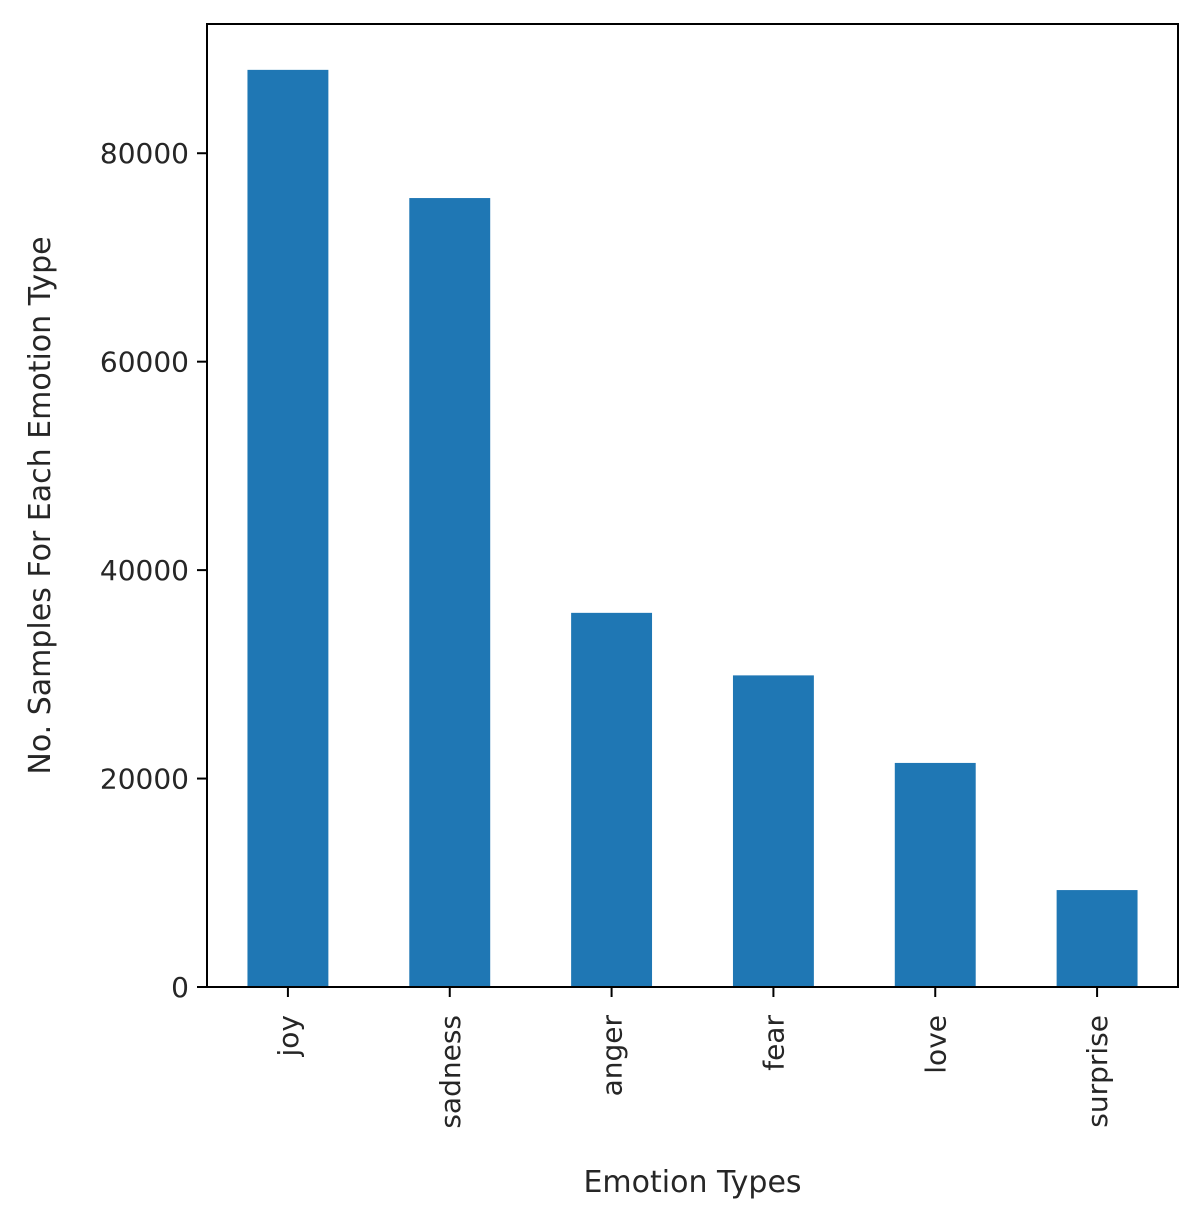 The height and width of the screenshot is (1225, 1200). Describe the element at coordinates (693, 1058) in the screenshot. I see `x-axis: joy sadness anger fear love surprise` at that location.